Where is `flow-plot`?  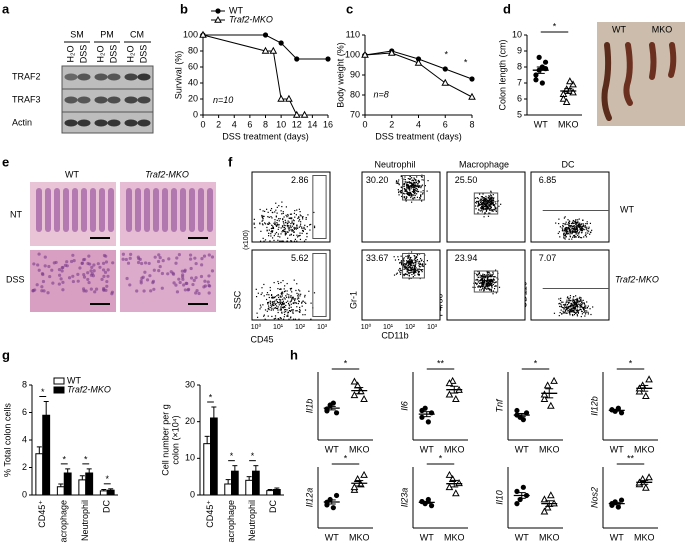
flow-plot is located at coordinates (291, 285).